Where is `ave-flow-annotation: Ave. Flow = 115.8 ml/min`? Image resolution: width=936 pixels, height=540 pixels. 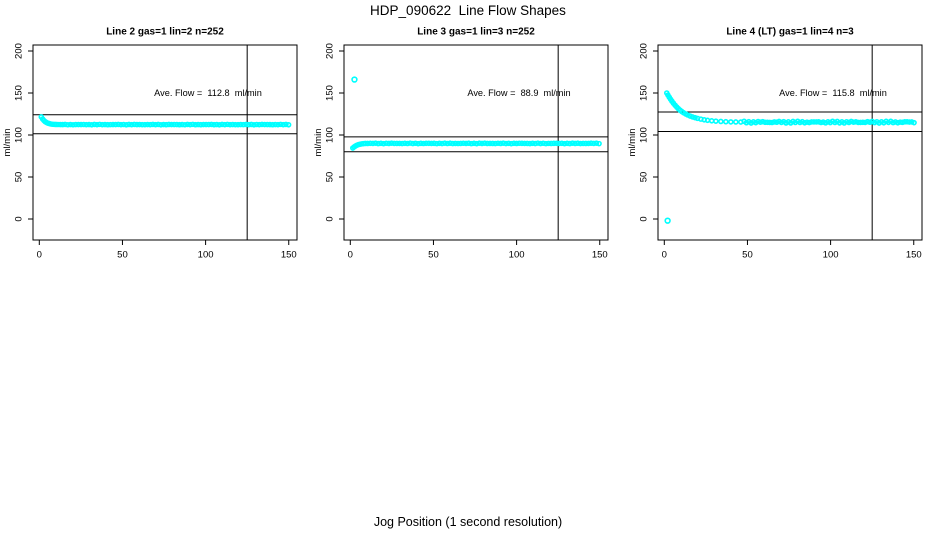
ave-flow-annotation: Ave. Flow = 115.8 ml/min is located at coordinates (833, 93).